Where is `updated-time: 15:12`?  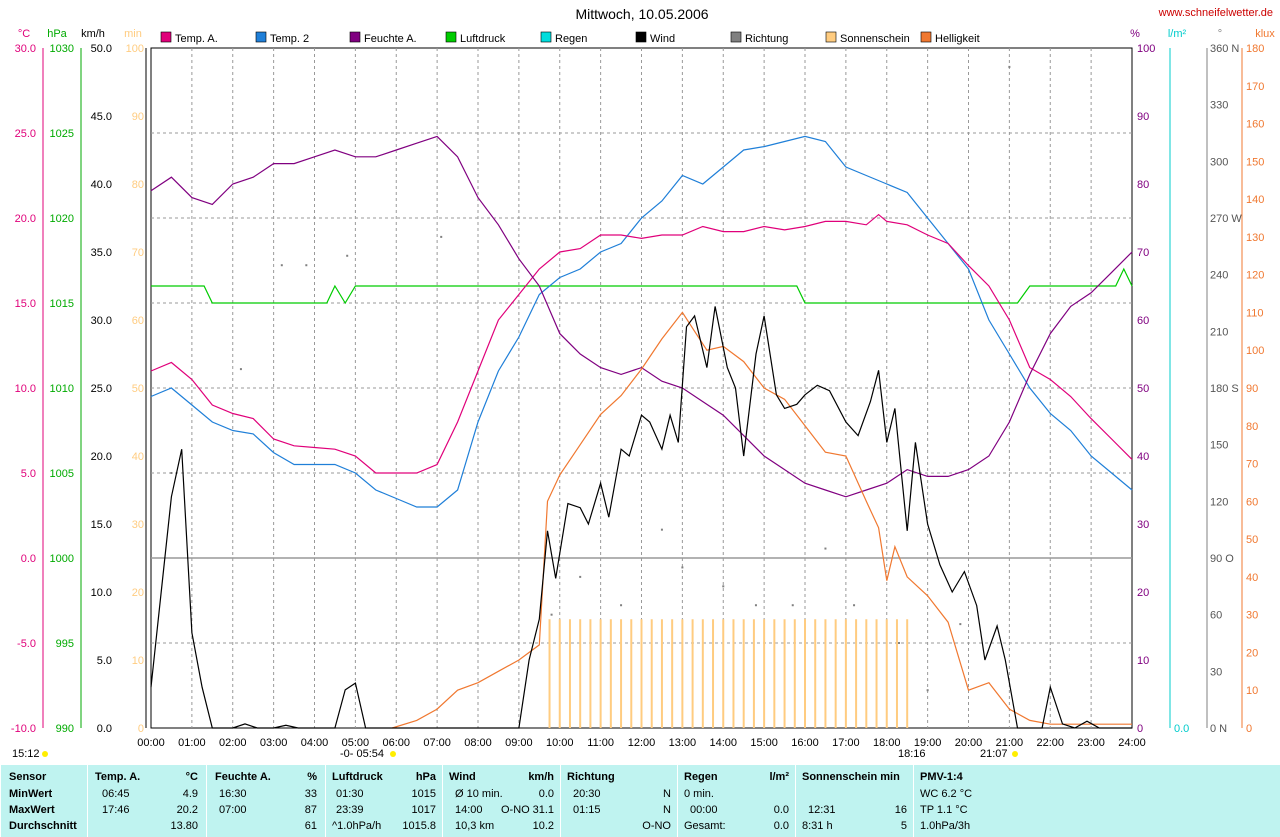
updated-time: 15:12 is located at coordinates (26, 754).